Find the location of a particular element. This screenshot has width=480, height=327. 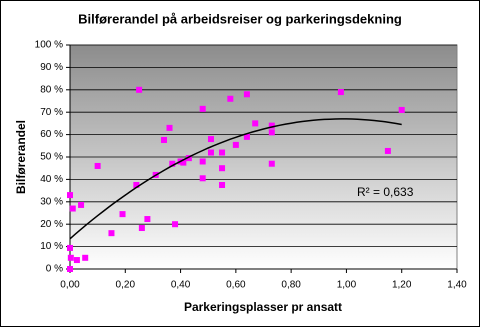

y-tick-label: 40 % is located at coordinates (51, 179).